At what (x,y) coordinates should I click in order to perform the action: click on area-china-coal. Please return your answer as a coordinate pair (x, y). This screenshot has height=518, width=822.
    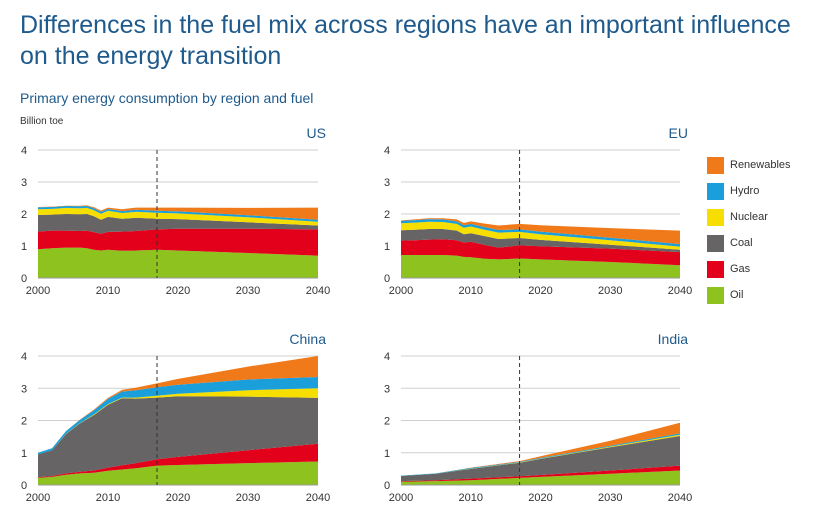
    Looking at the image, I should click on (178, 437).